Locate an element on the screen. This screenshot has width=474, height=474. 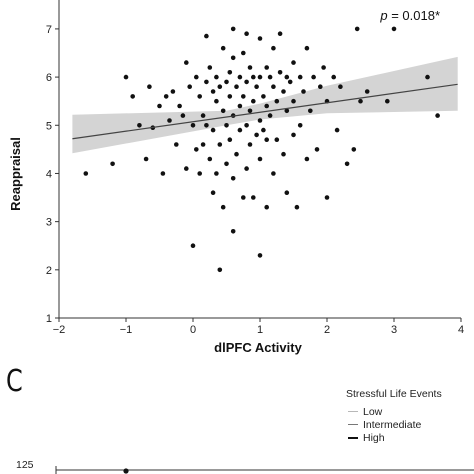
x-tick-label: 2 is located at coordinates (327, 330).